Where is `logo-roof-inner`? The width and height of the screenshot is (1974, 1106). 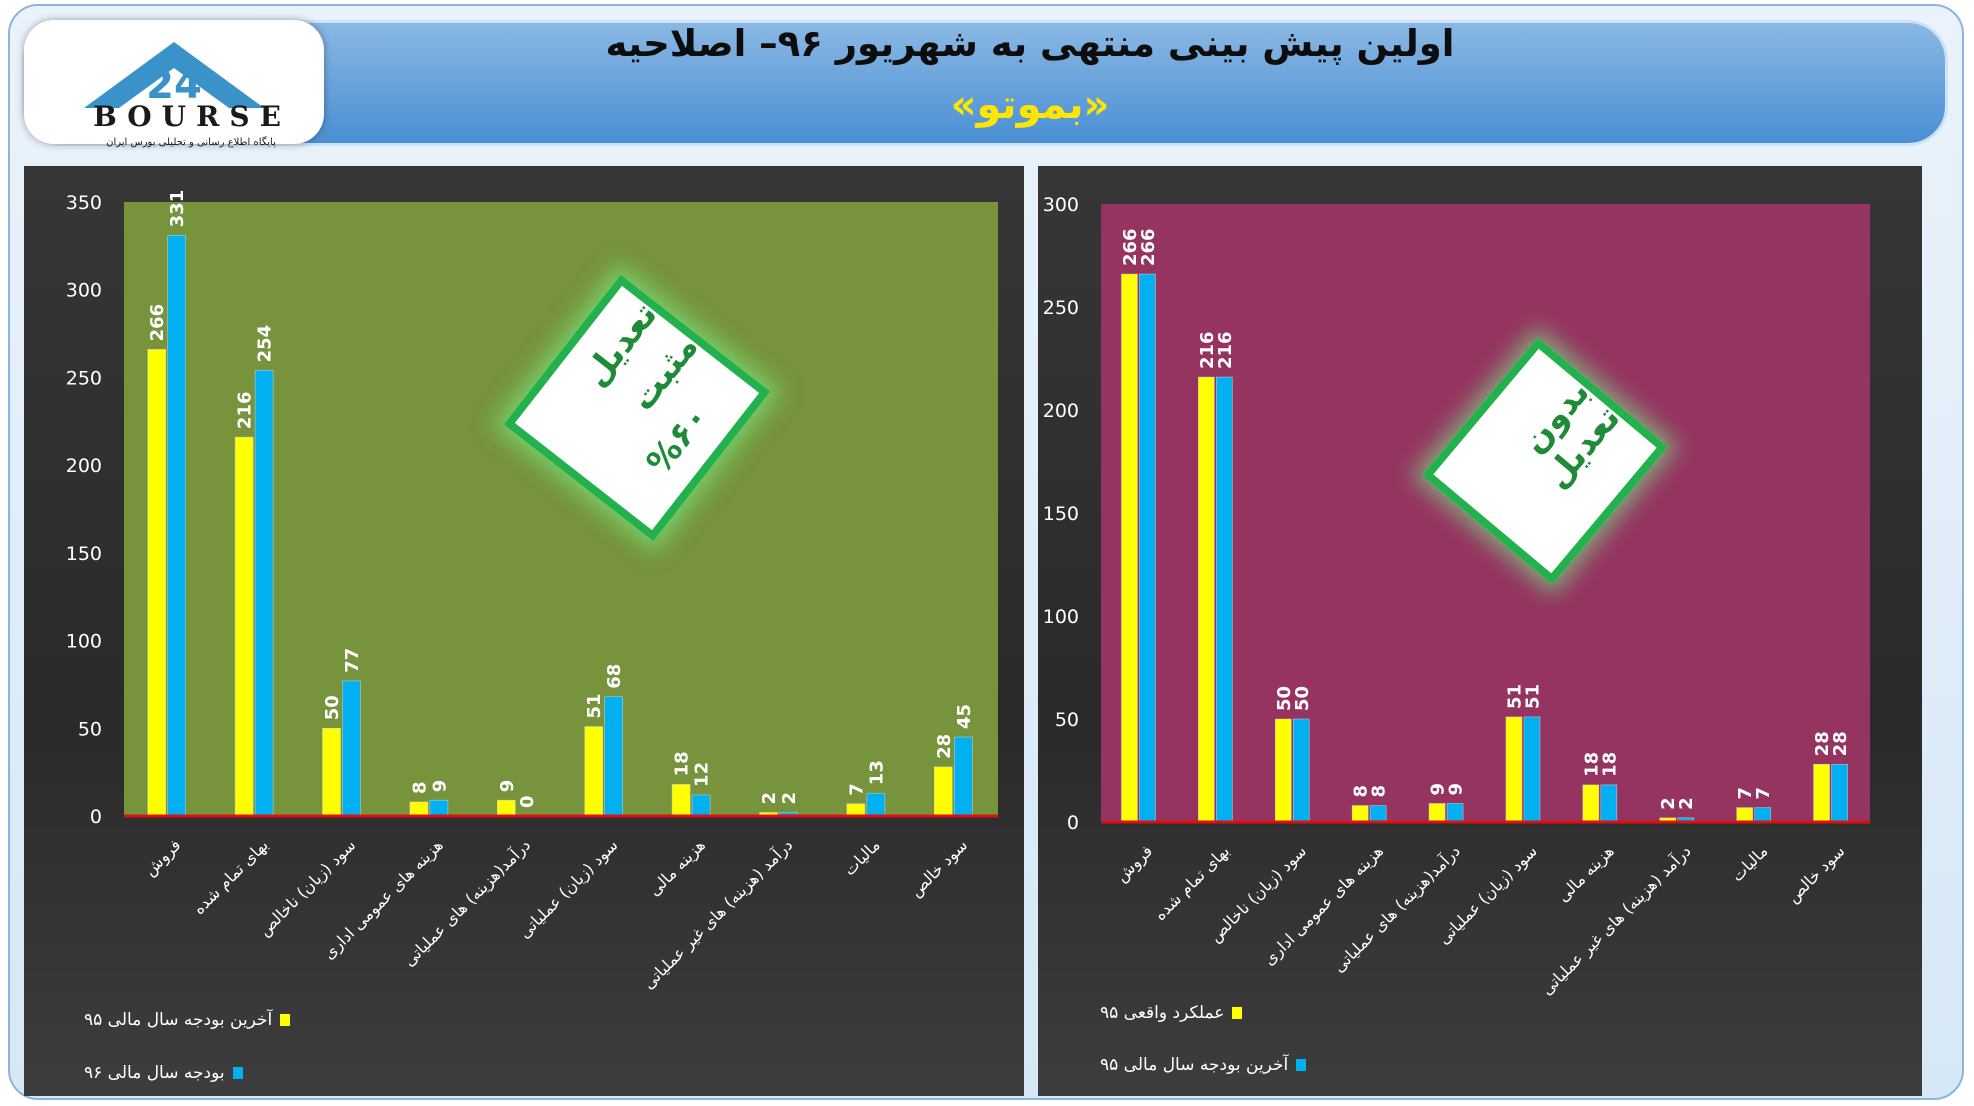
logo-roof-inner is located at coordinates (174, 88).